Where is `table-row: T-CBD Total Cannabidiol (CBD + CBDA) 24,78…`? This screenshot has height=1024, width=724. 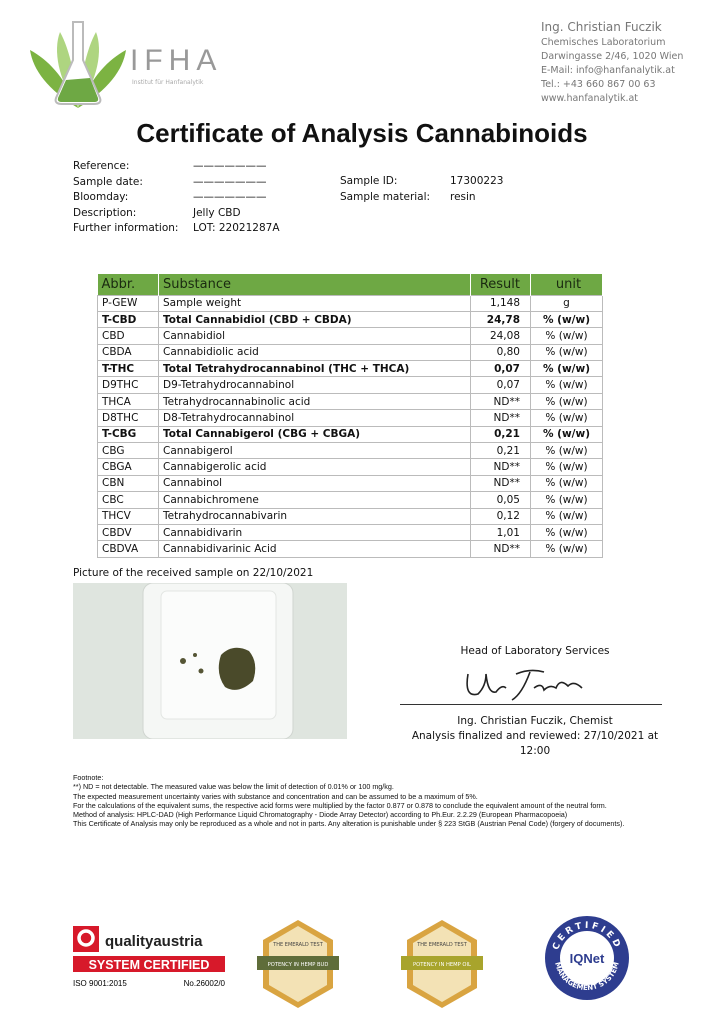
table-row: T-CBD Total Cannabidiol (CBD + CBDA) 24,78… is located at coordinates (350, 319).